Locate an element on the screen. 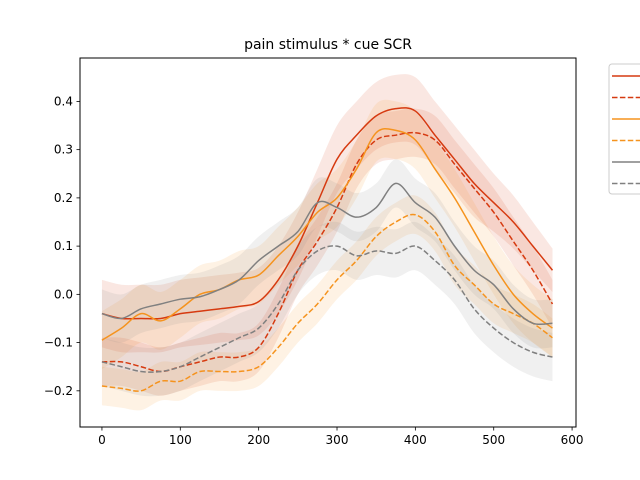 The width and height of the screenshot is (640, 480). y-tick-label: 0.4 is located at coordinates (63, 101).